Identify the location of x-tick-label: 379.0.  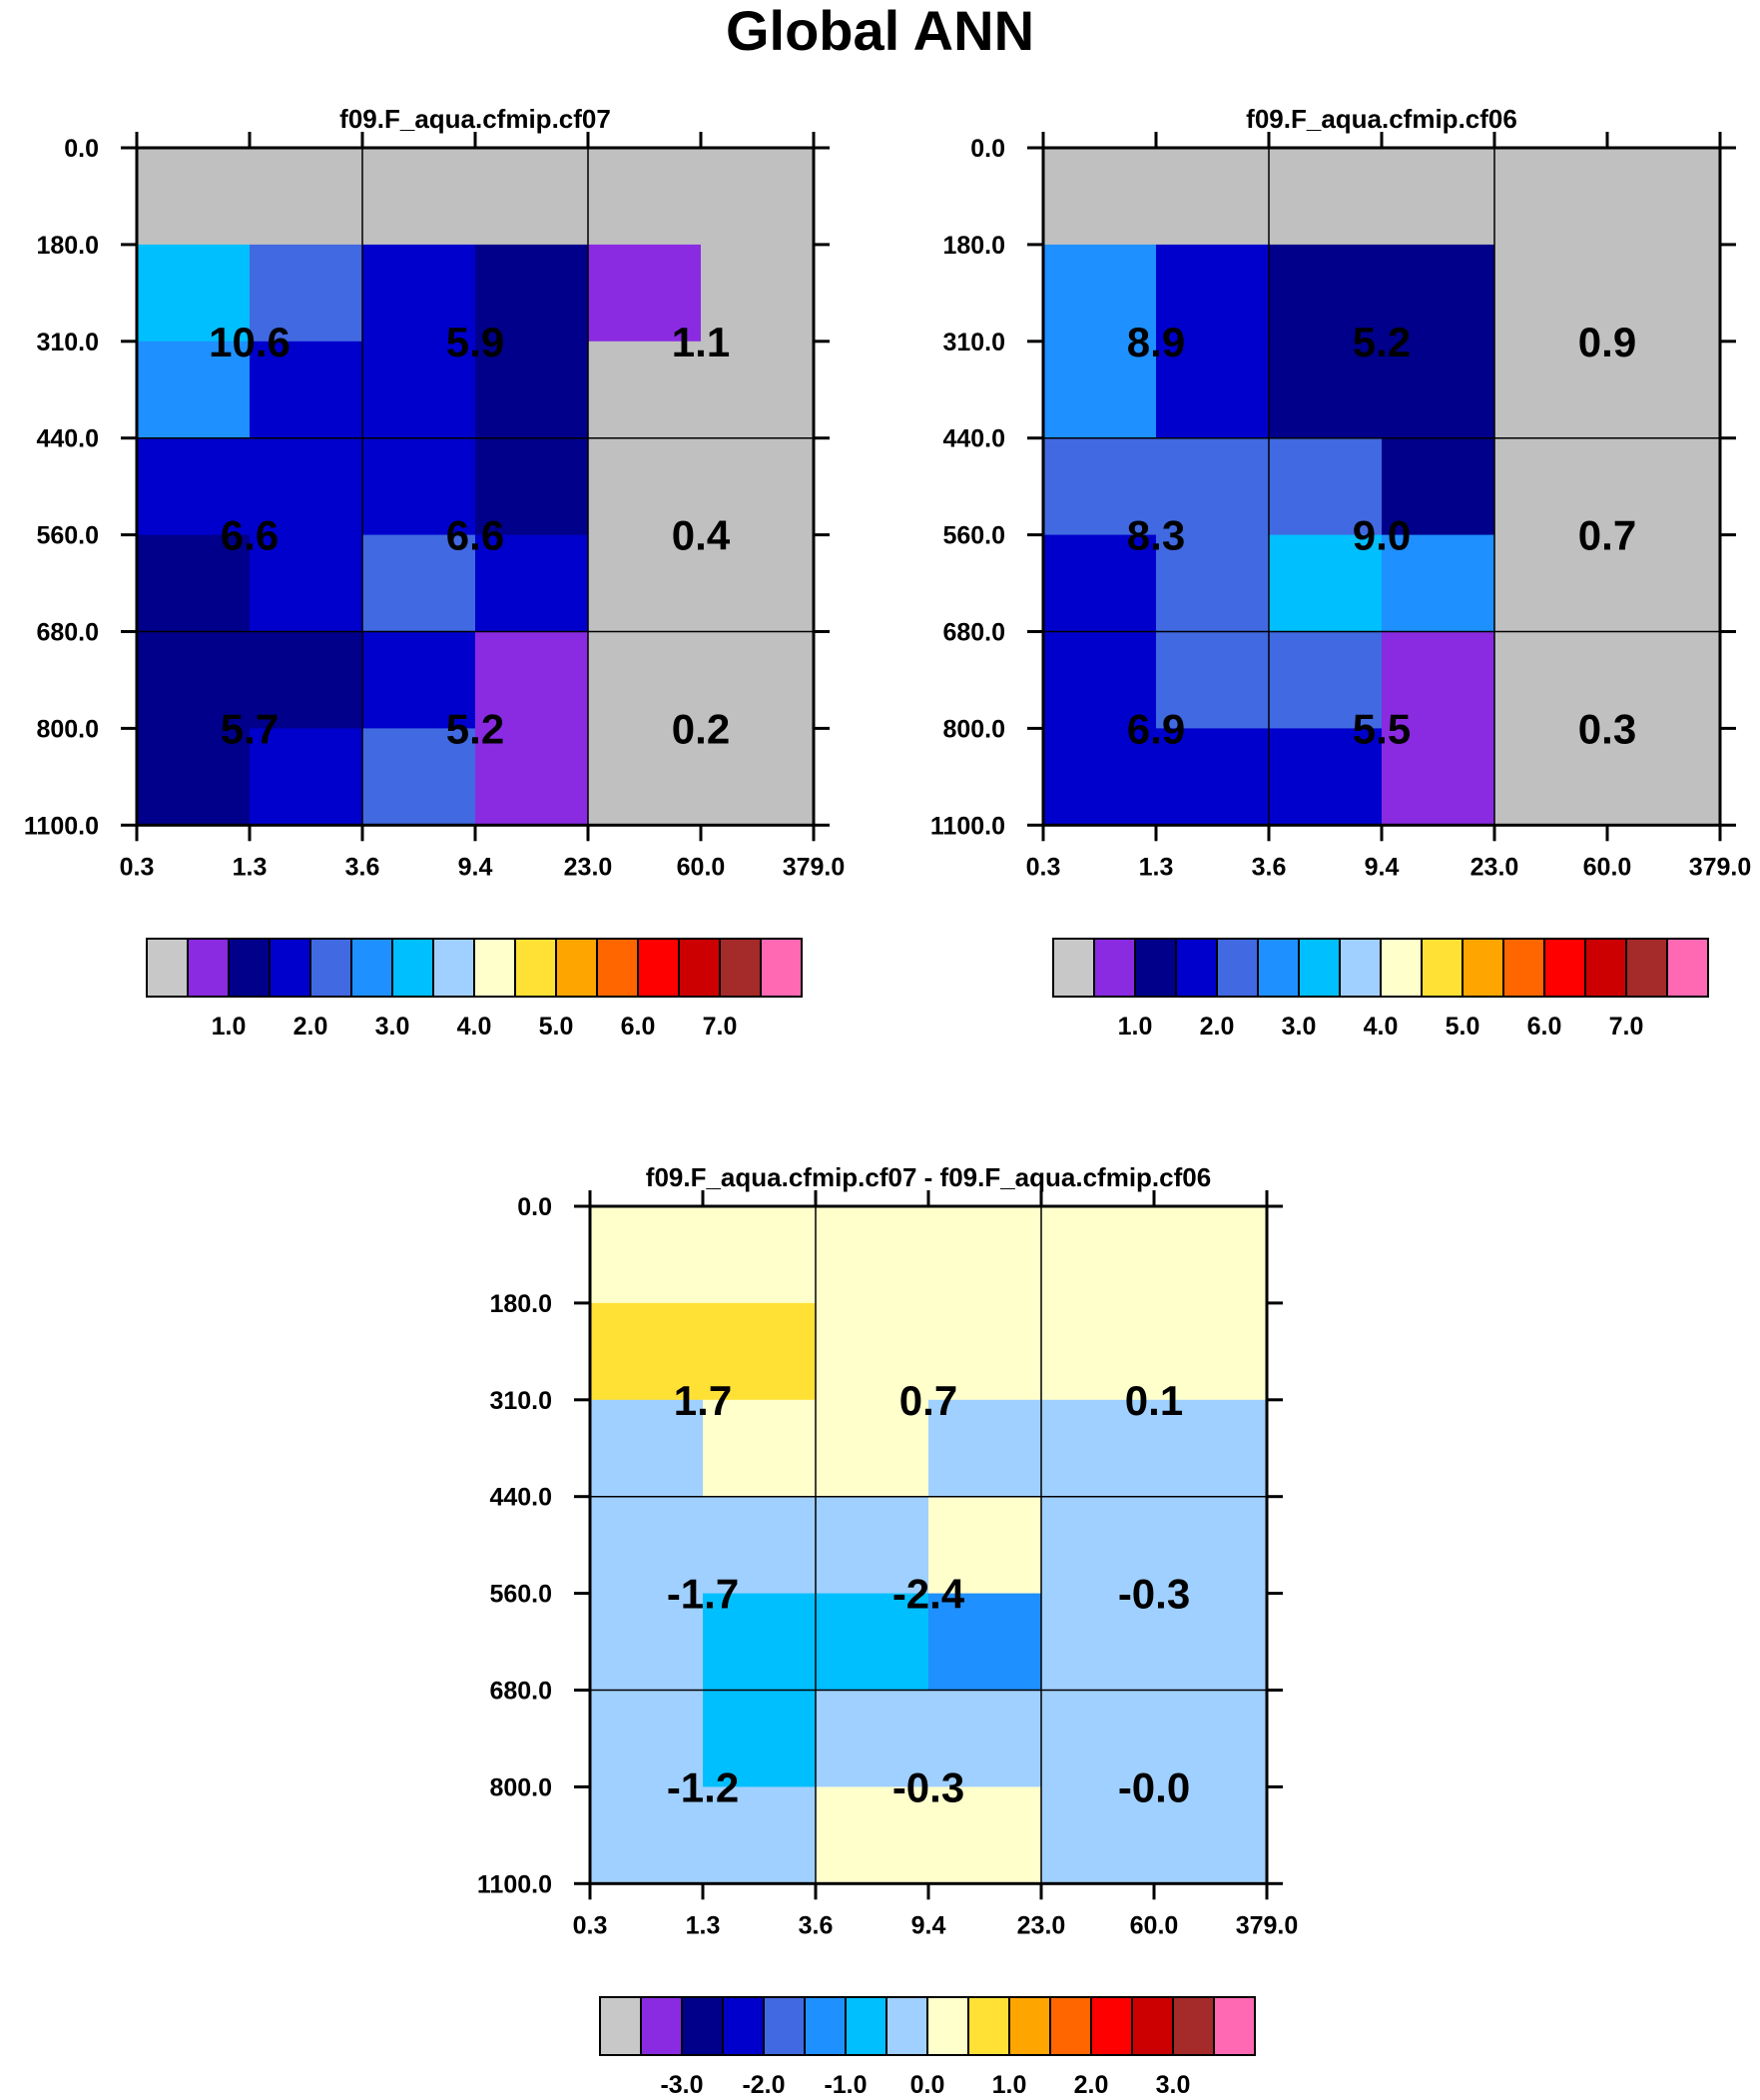
(1720, 867).